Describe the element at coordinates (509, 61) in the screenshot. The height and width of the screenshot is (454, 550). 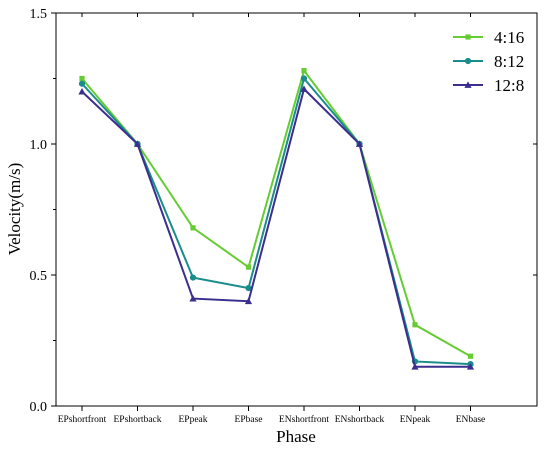
I see `legend-label: 8:12` at that location.